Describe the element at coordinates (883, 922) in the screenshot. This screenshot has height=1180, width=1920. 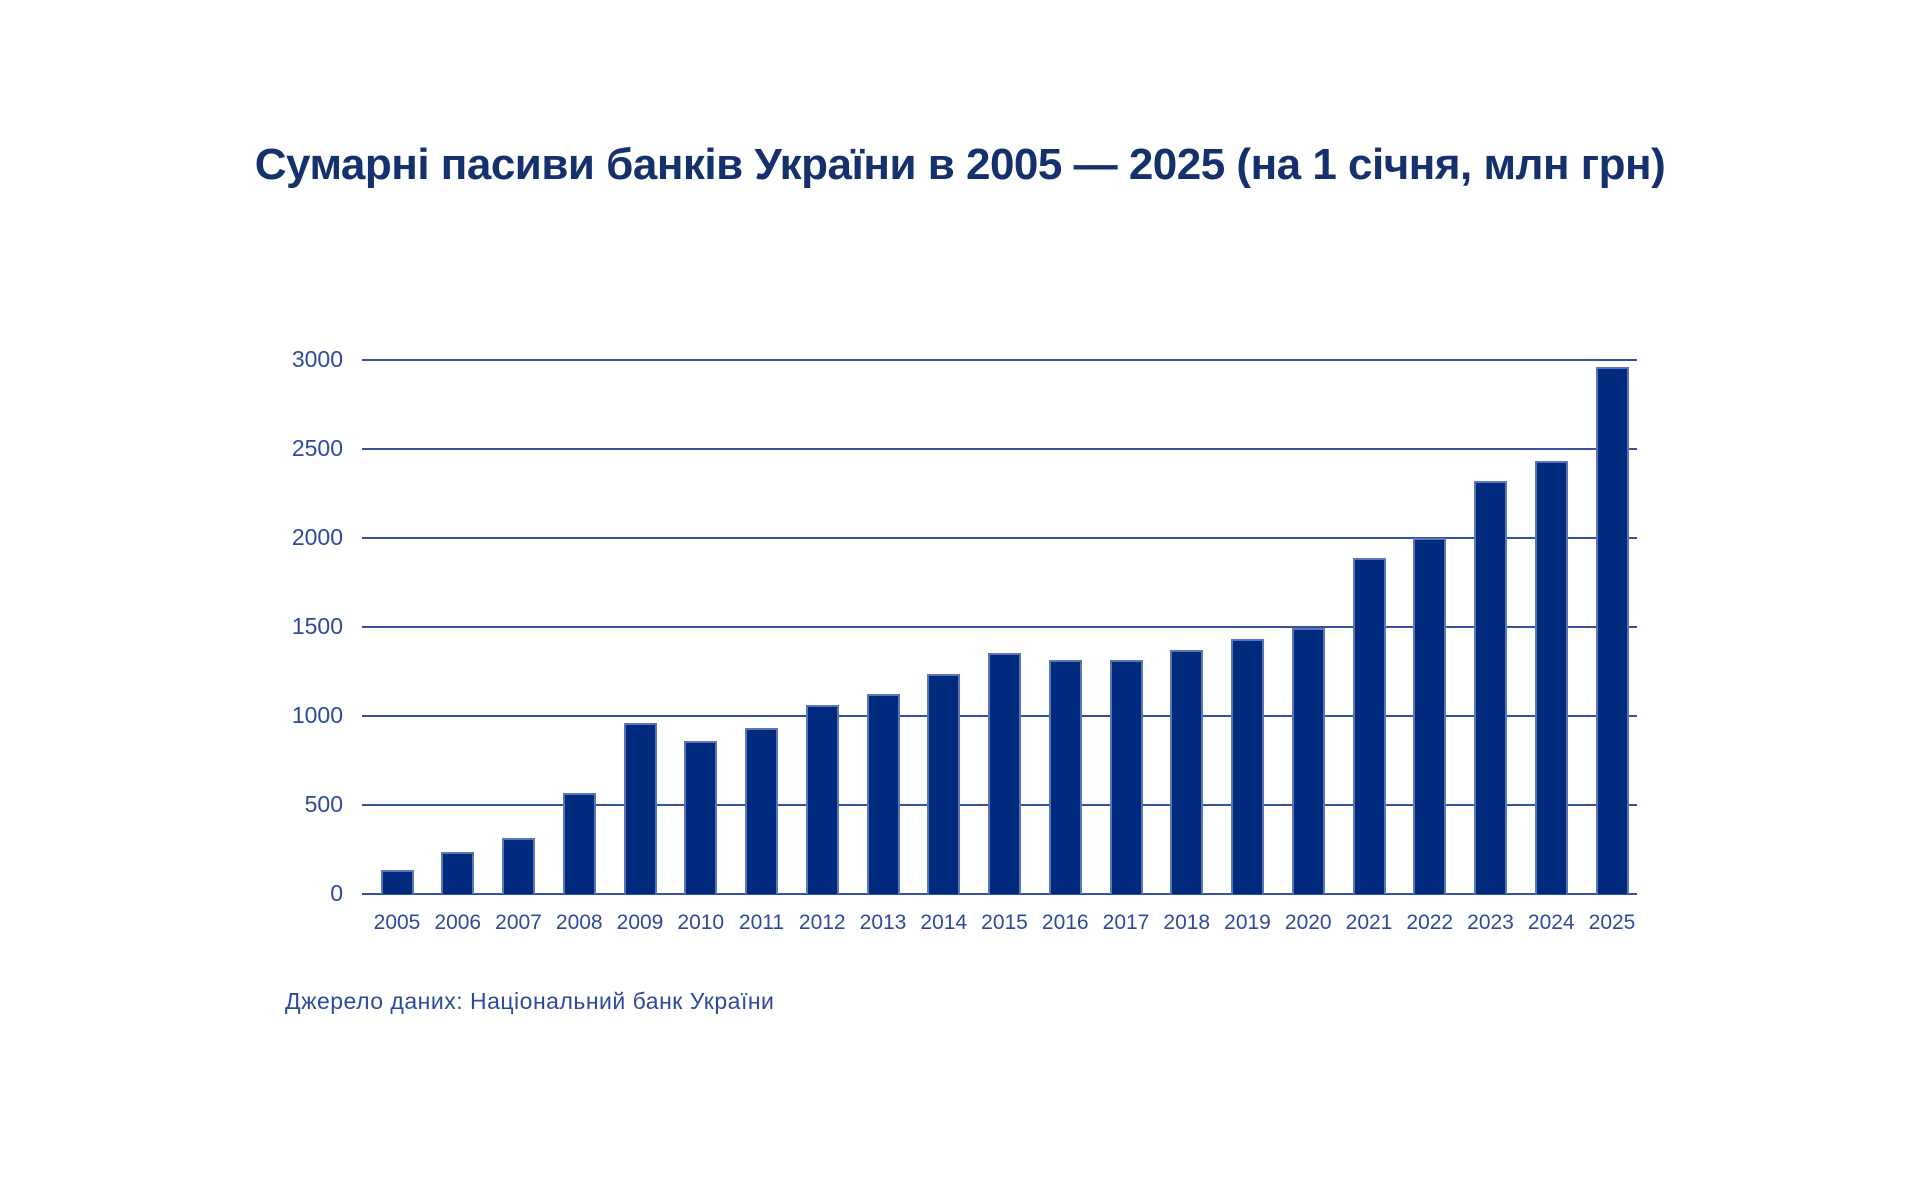
I see `x-tick-label-2013: 2013` at that location.